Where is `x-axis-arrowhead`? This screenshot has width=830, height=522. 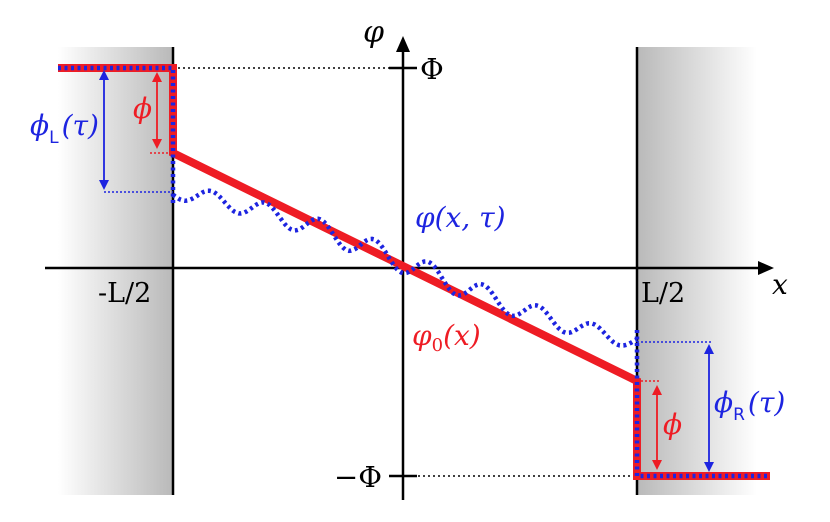
x-axis-arrowhead is located at coordinates (766, 268).